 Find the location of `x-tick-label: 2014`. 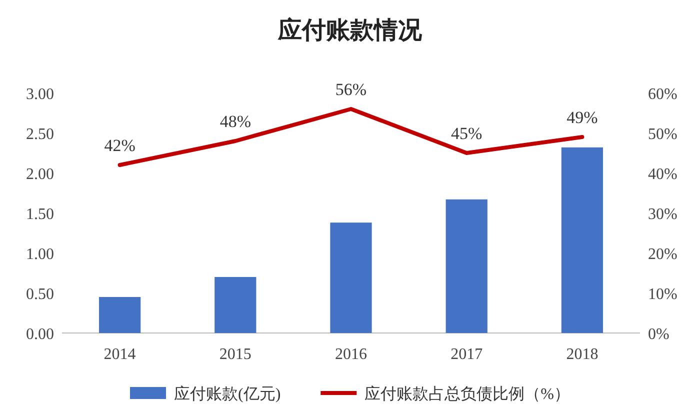

x-tick-label: 2014 is located at coordinates (120, 354).